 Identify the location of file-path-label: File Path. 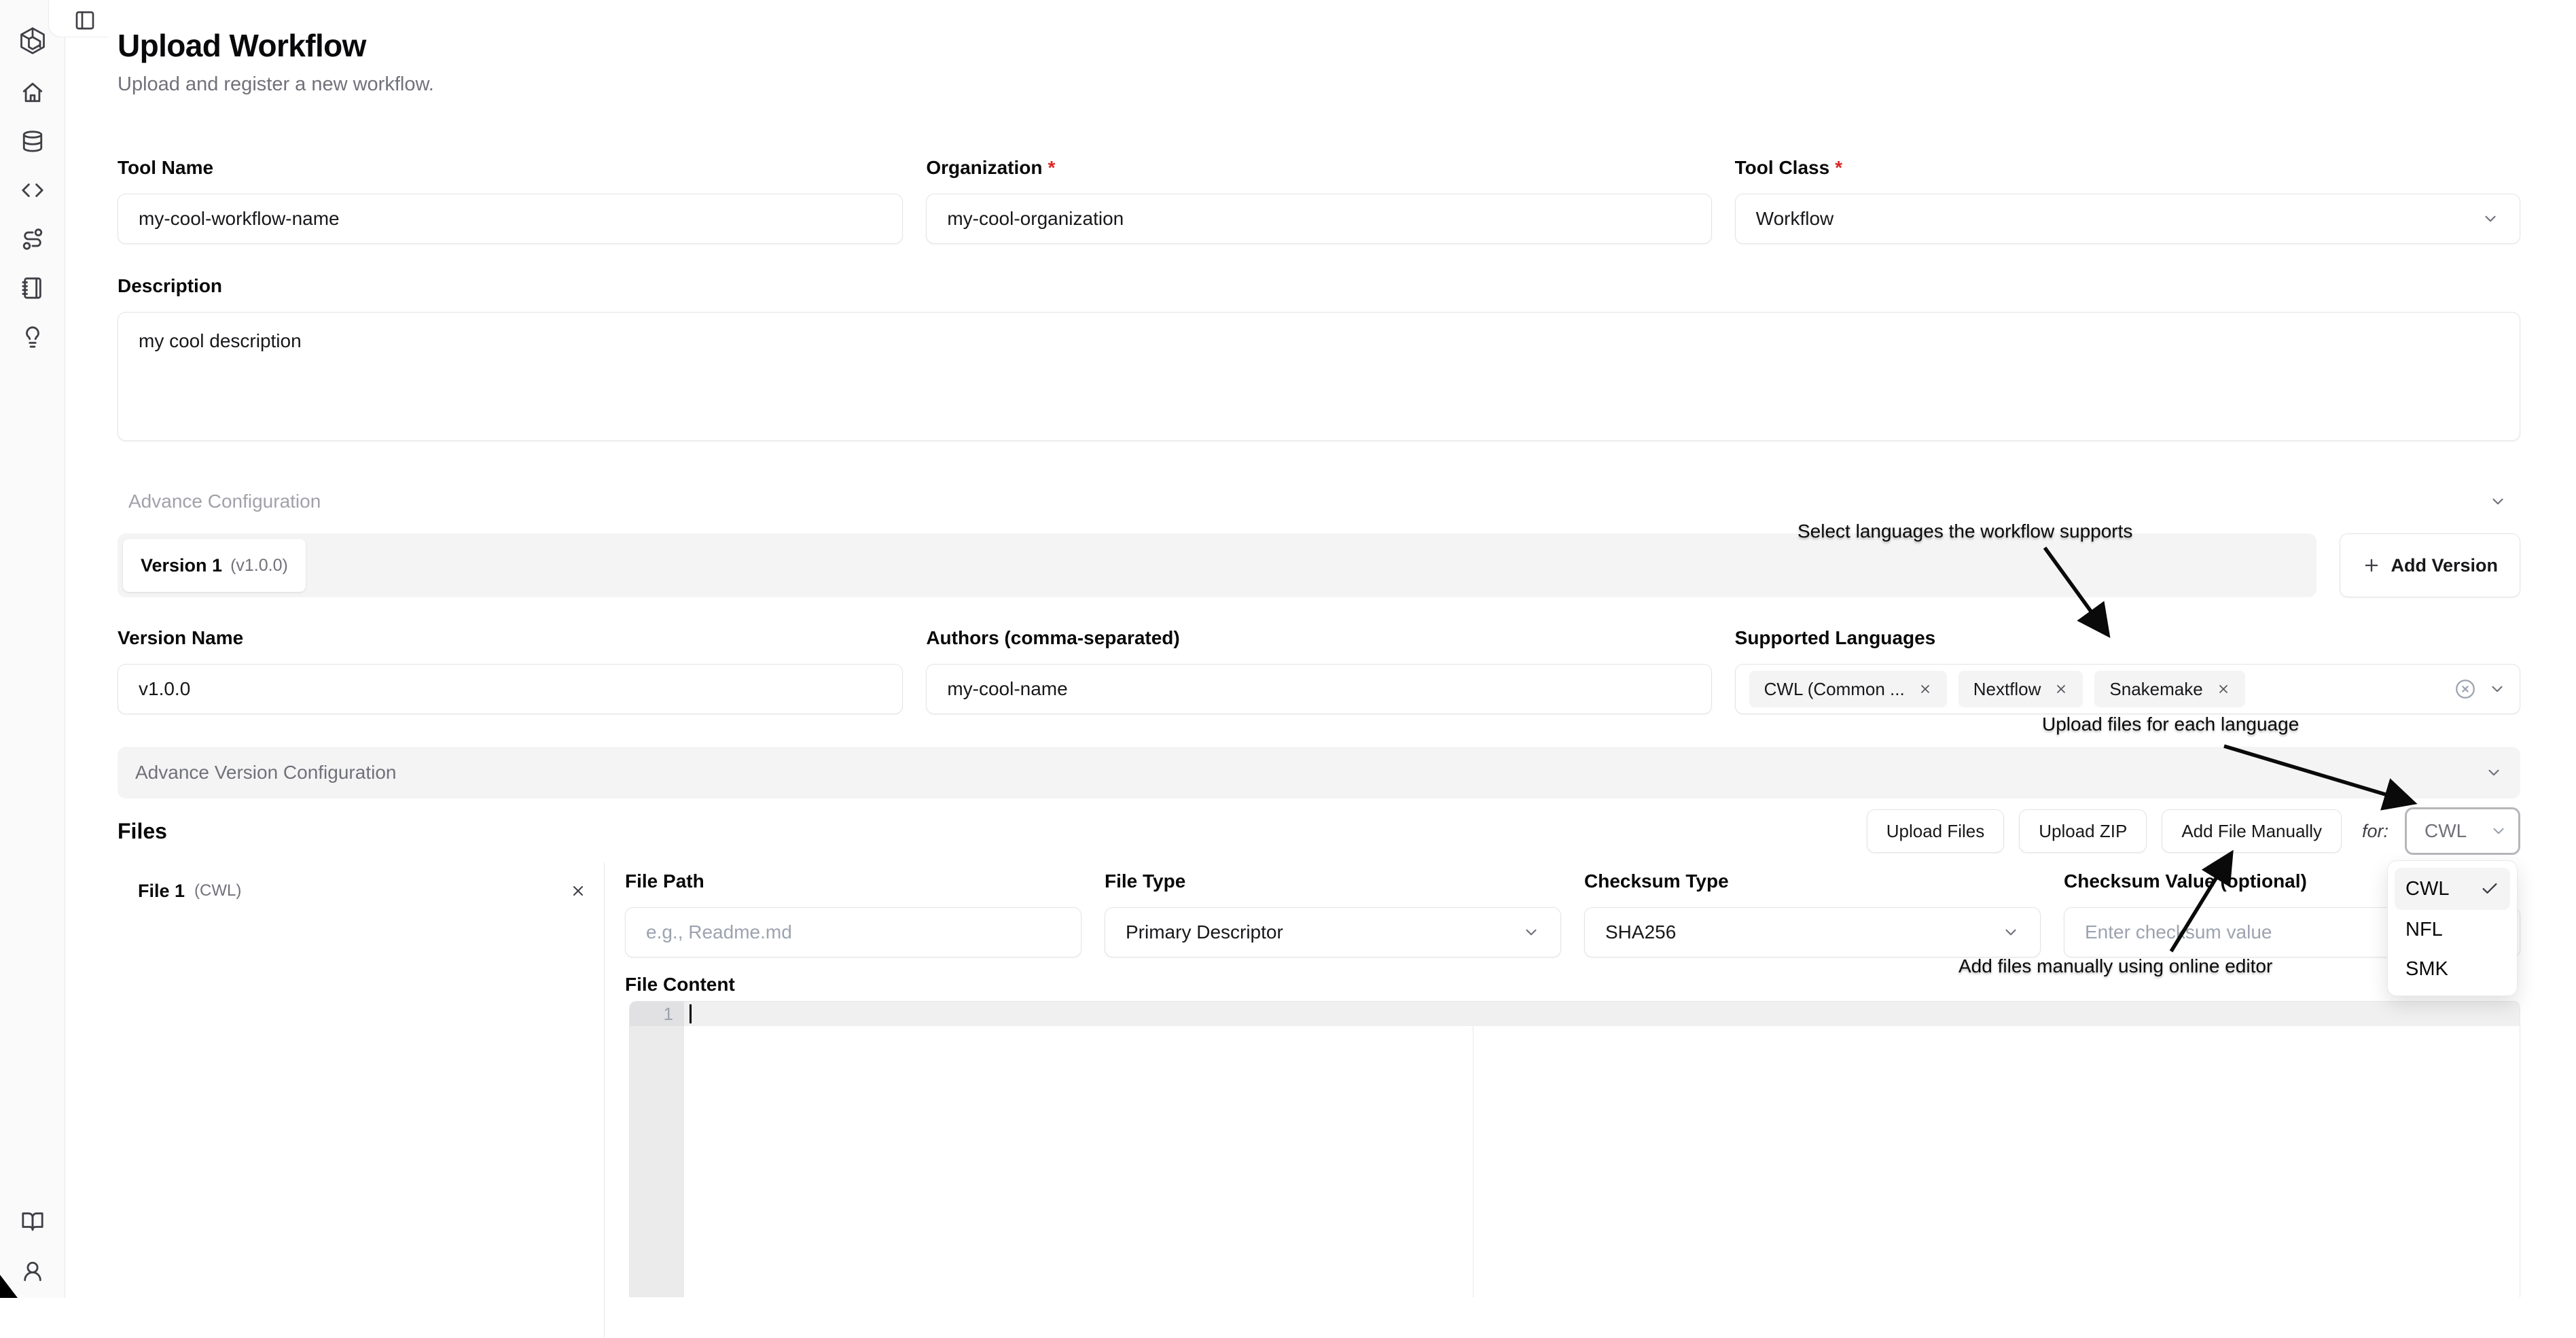
(664, 881).